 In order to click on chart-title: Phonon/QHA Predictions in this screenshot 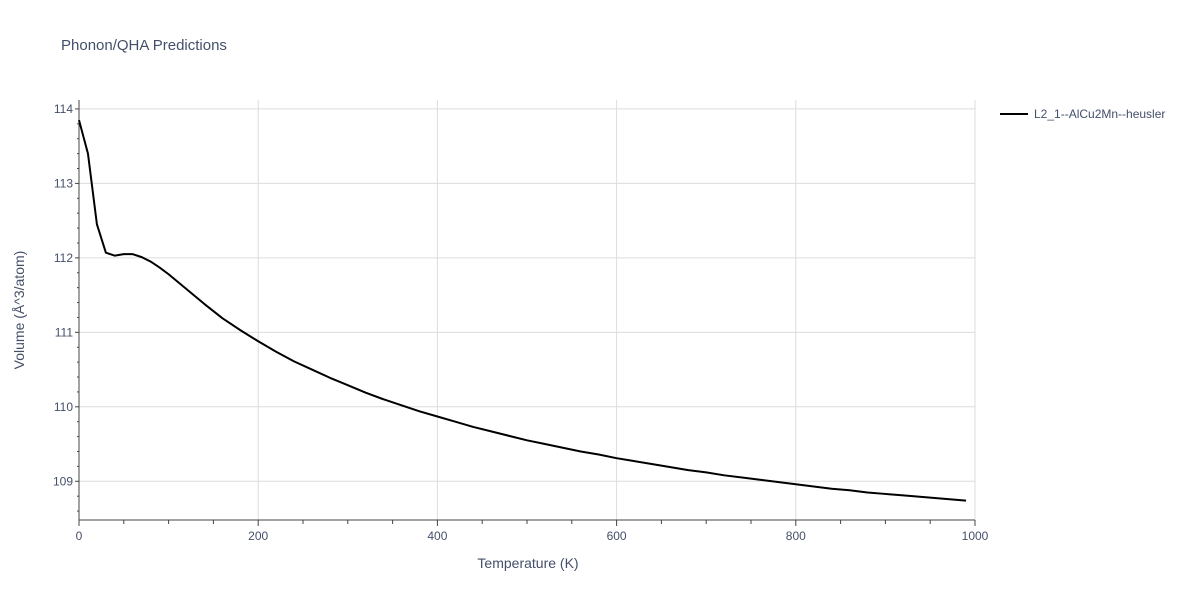, I will do `click(144, 45)`.